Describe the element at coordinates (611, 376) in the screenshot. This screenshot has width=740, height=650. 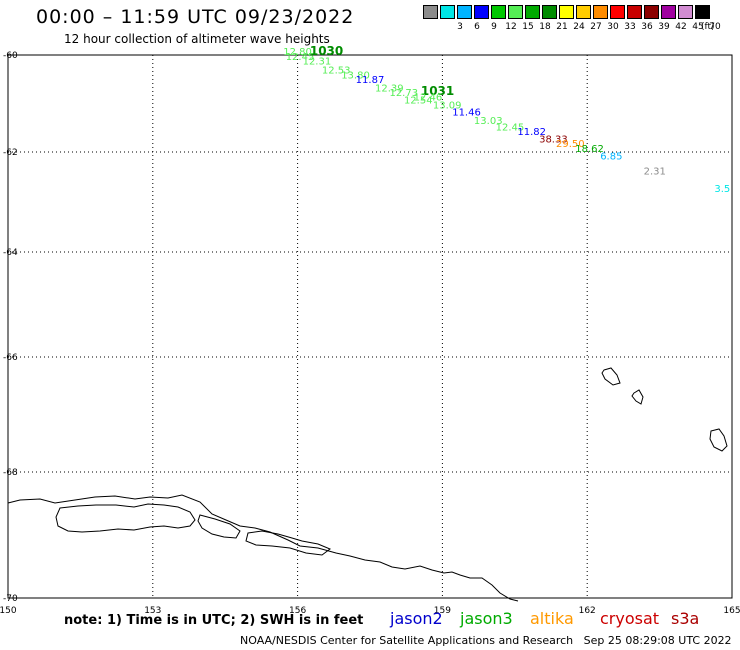
I see `balleny-island-north` at that location.